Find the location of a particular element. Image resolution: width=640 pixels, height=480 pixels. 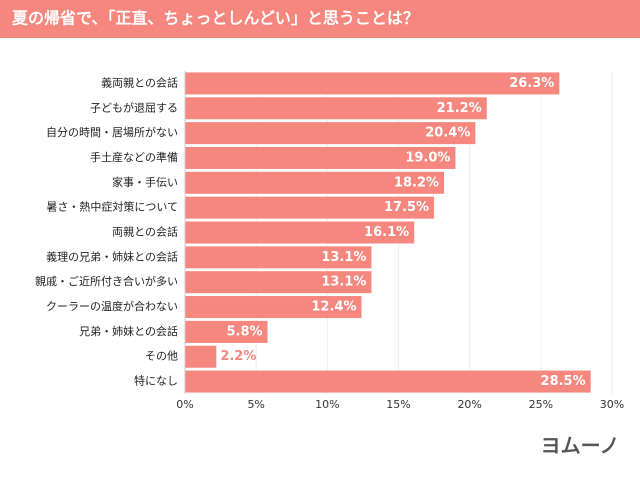

value-label: 17.5% is located at coordinates (406, 207).